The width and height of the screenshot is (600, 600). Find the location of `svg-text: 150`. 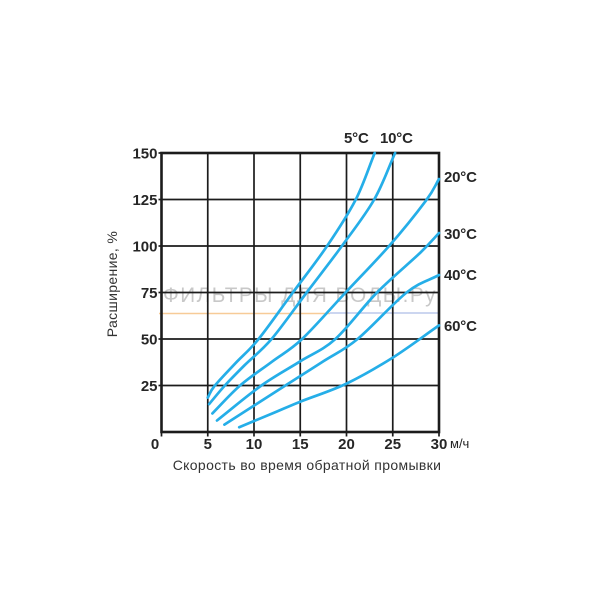

svg-text: 150 is located at coordinates (144, 154).